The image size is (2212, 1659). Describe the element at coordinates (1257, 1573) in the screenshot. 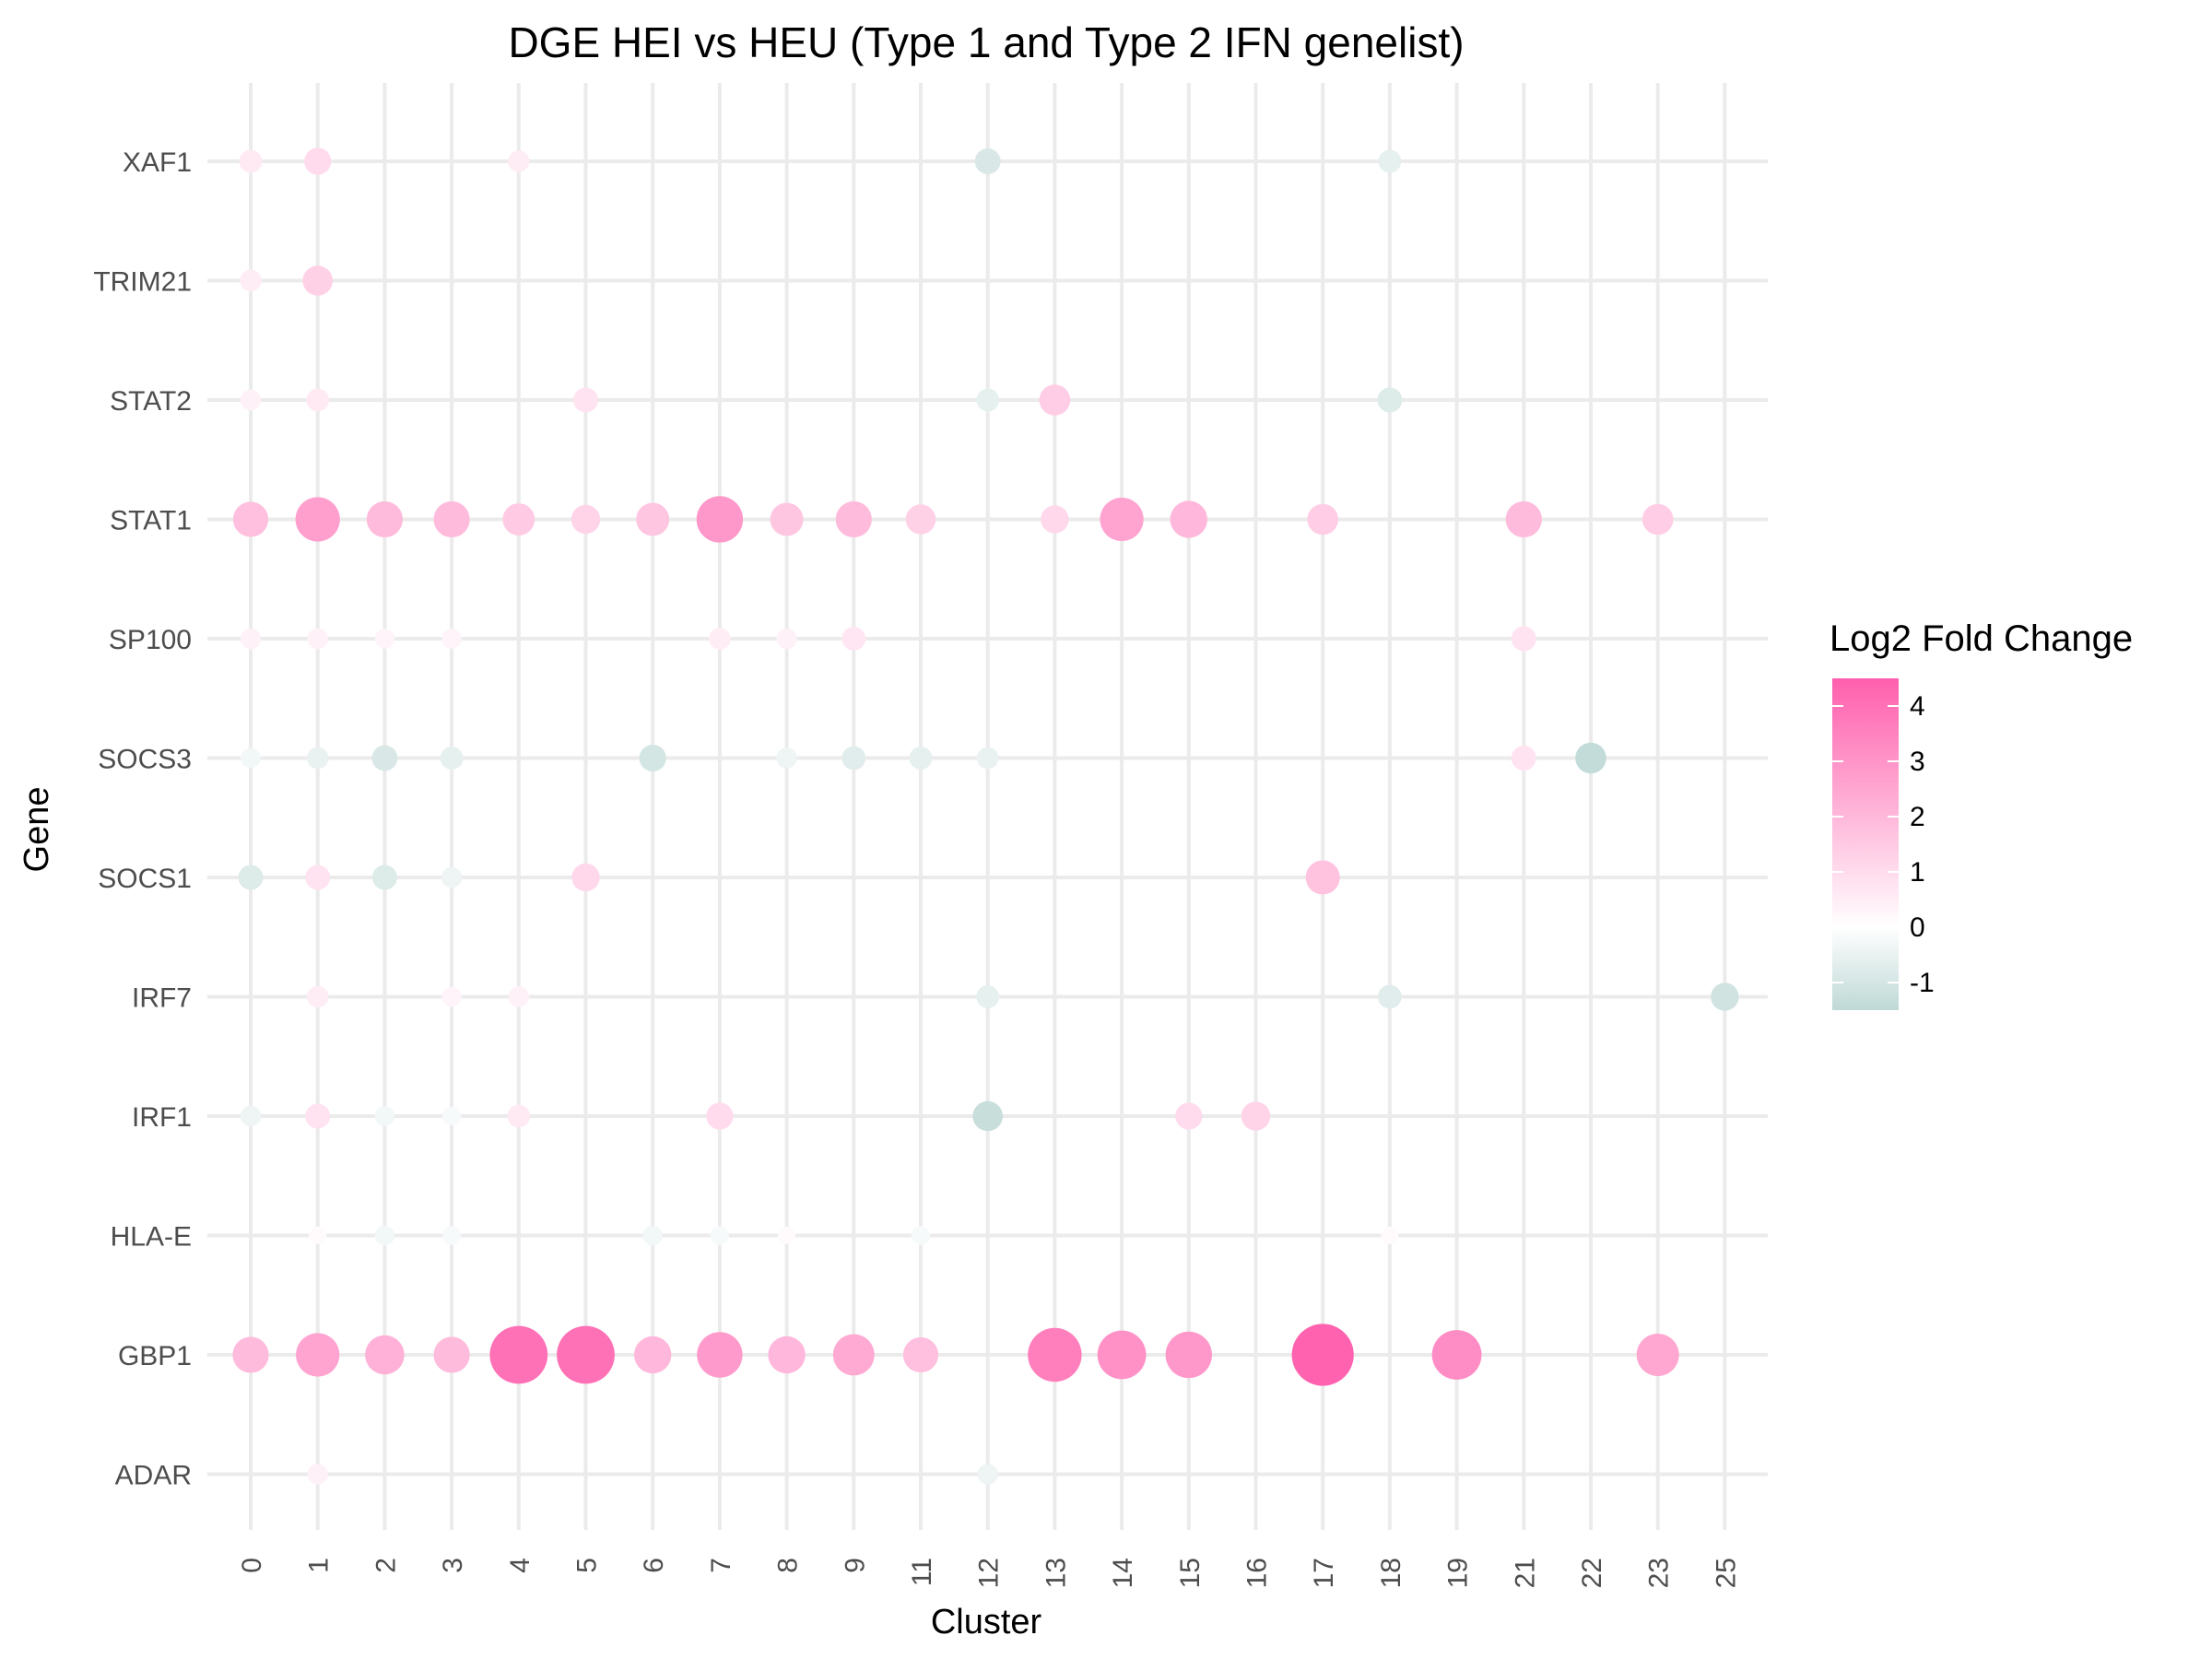

I see `x-tick-label: 16` at that location.